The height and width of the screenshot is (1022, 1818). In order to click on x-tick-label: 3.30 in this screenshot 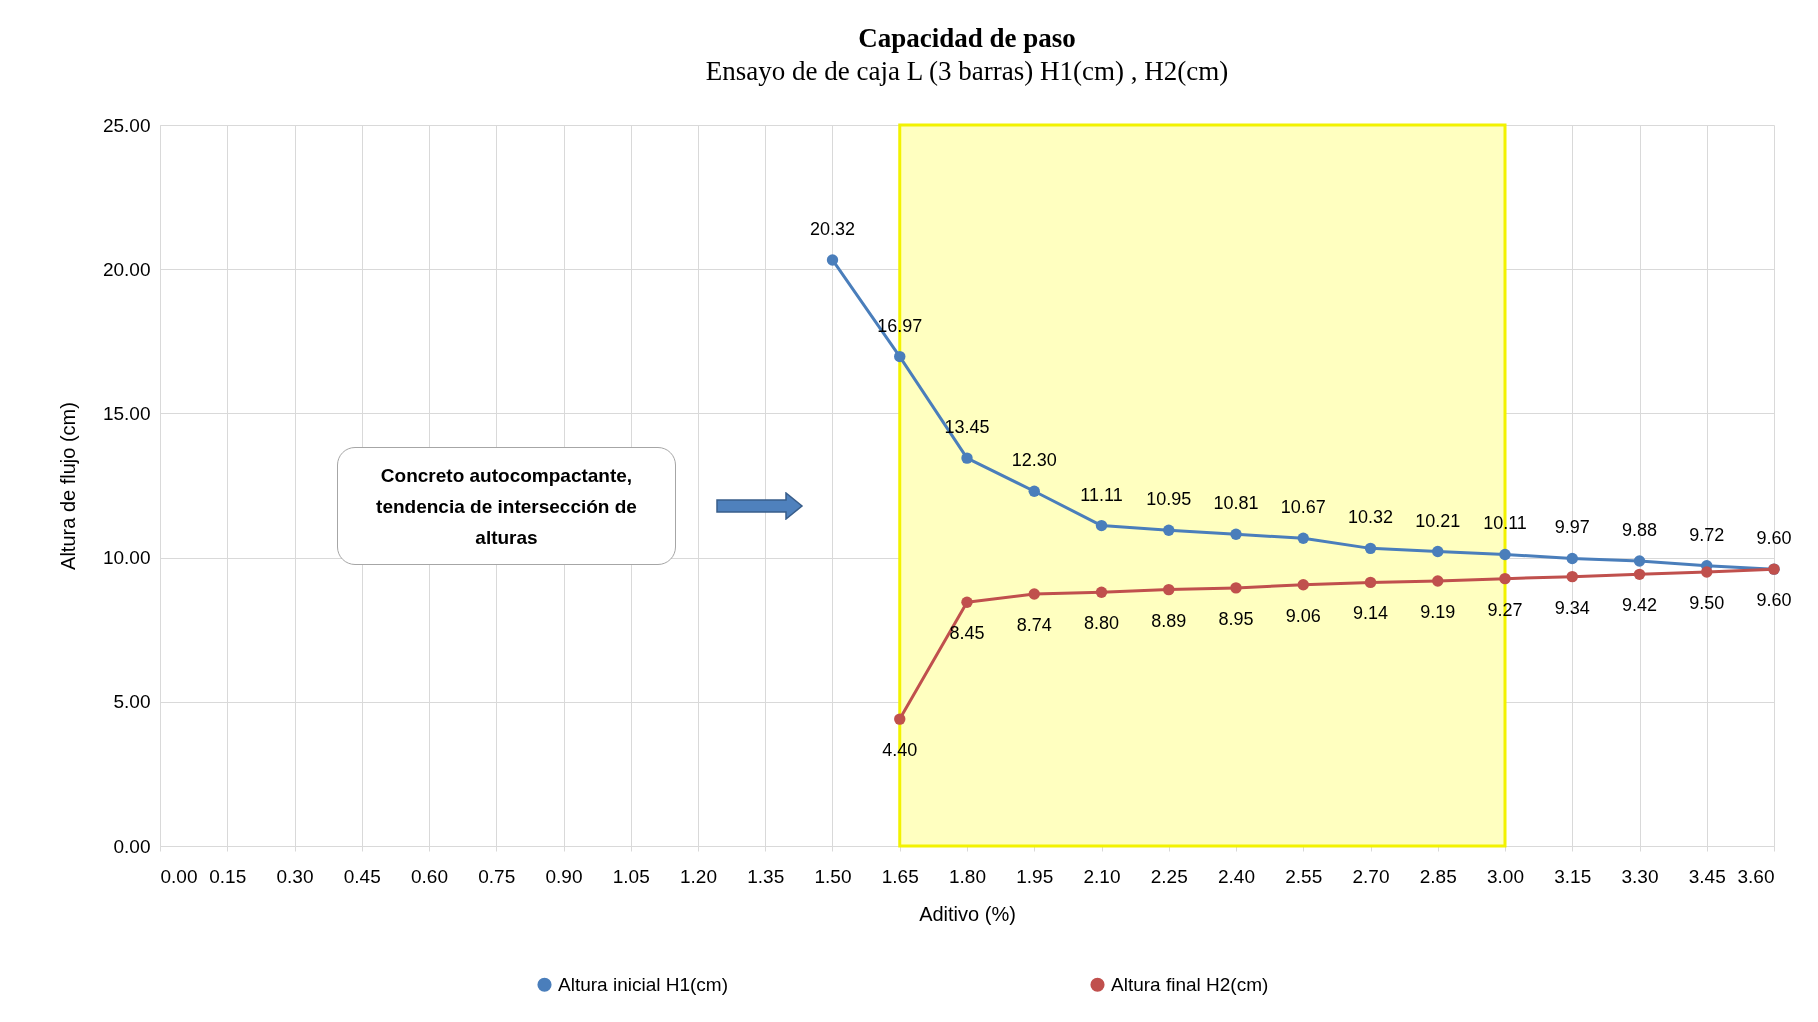, I will do `click(1640, 876)`.